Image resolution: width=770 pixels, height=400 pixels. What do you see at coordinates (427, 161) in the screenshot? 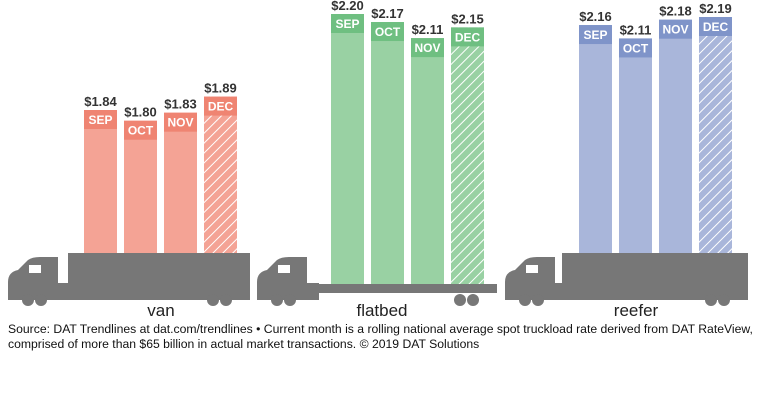
I see `bar-flatbed-nov` at bounding box center [427, 161].